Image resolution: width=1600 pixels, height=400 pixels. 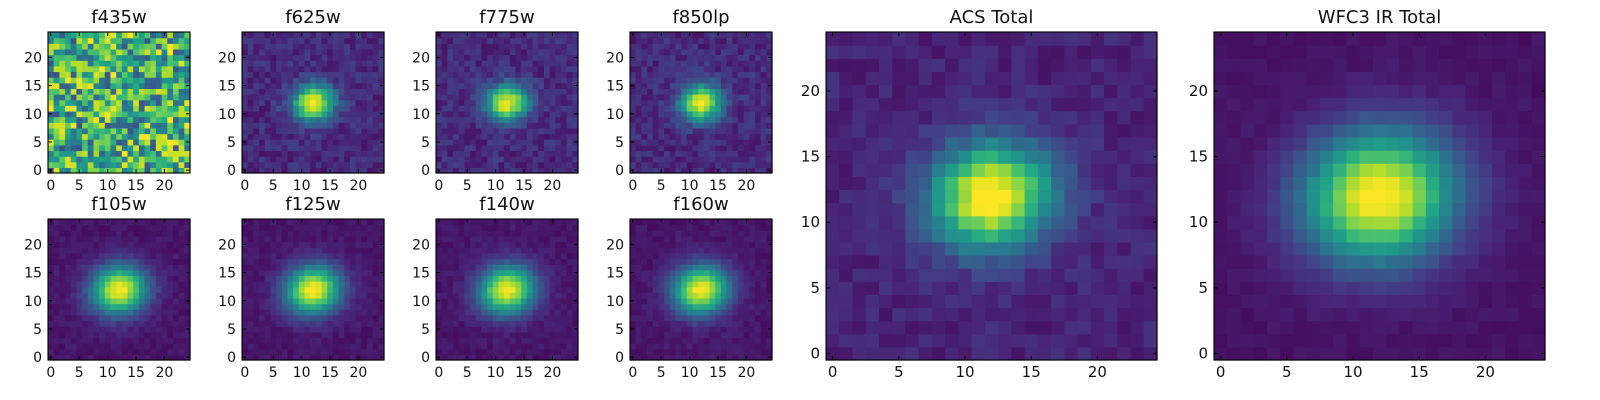 What do you see at coordinates (421, 87) in the screenshot?
I see `y-tick-label: 15` at bounding box center [421, 87].